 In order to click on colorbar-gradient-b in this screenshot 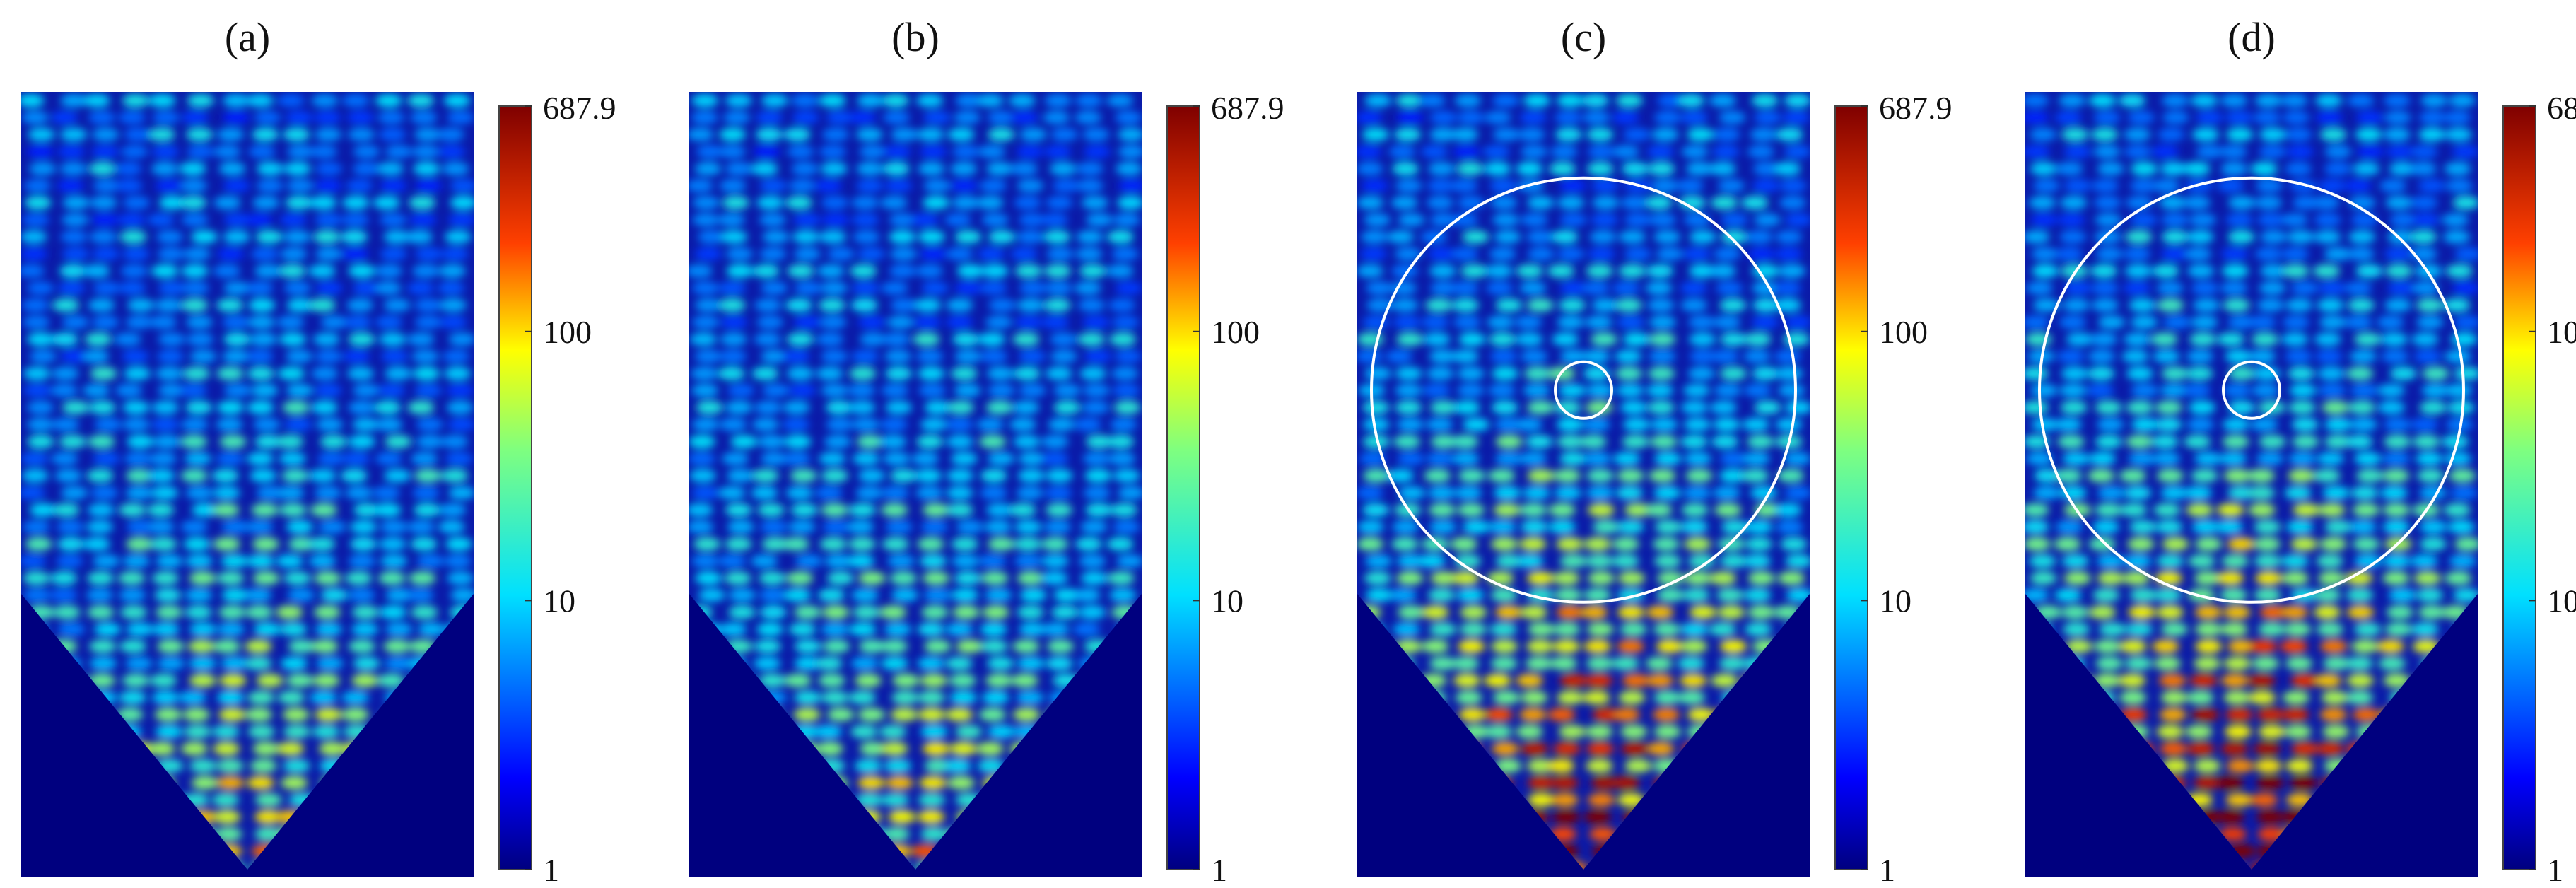, I will do `click(1183, 487)`.